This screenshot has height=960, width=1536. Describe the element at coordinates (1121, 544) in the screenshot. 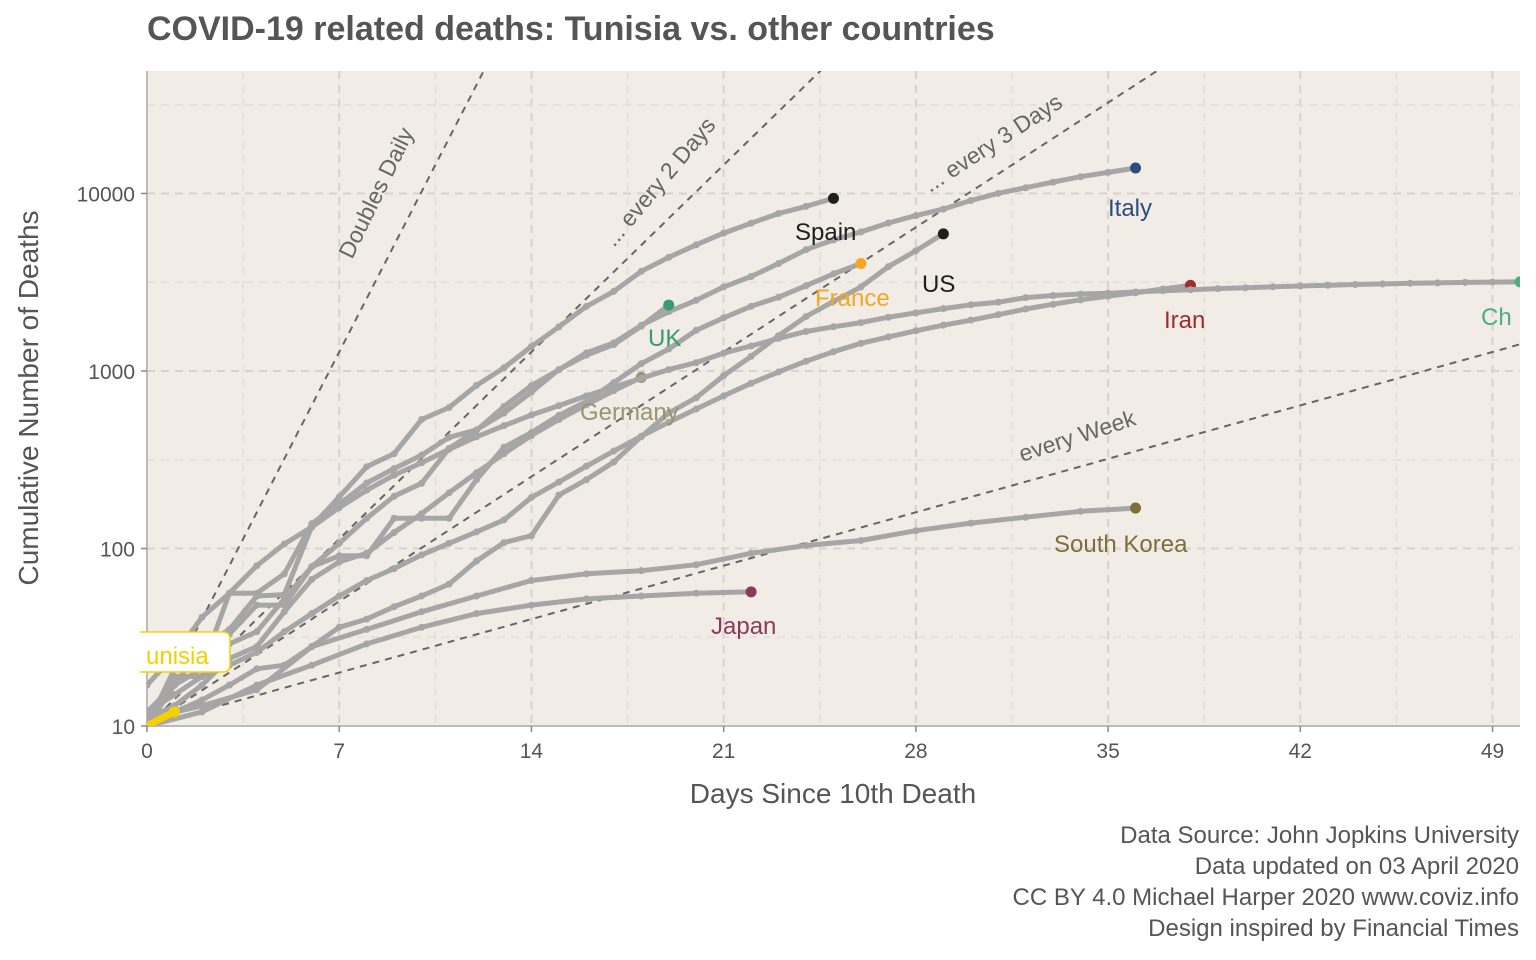

I see `label-south-korea: South Korea` at that location.